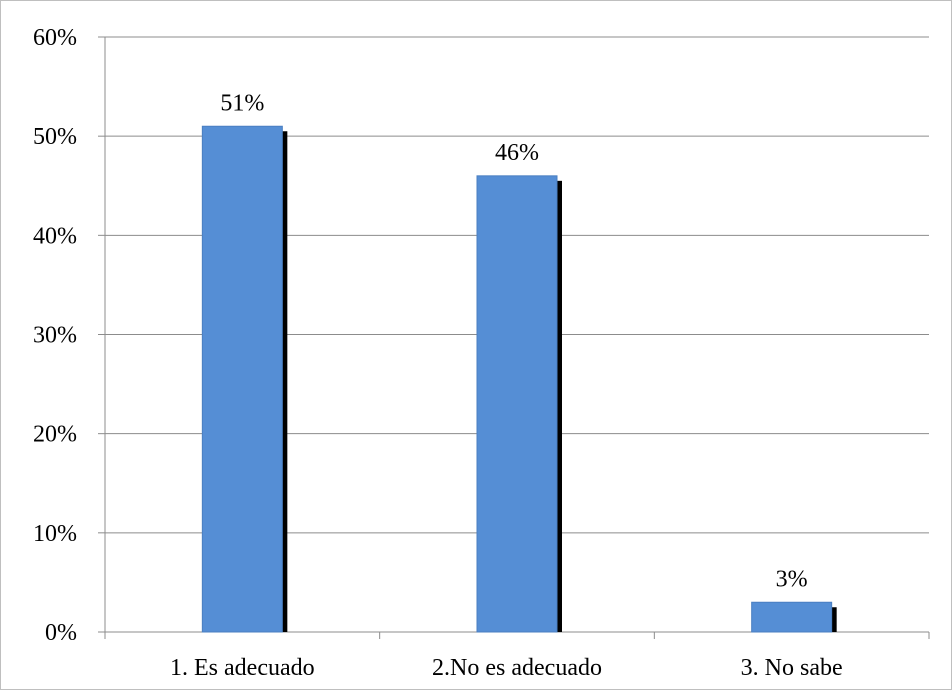 The width and height of the screenshot is (952, 691). I want to click on data-label: 51%, so click(242, 103).